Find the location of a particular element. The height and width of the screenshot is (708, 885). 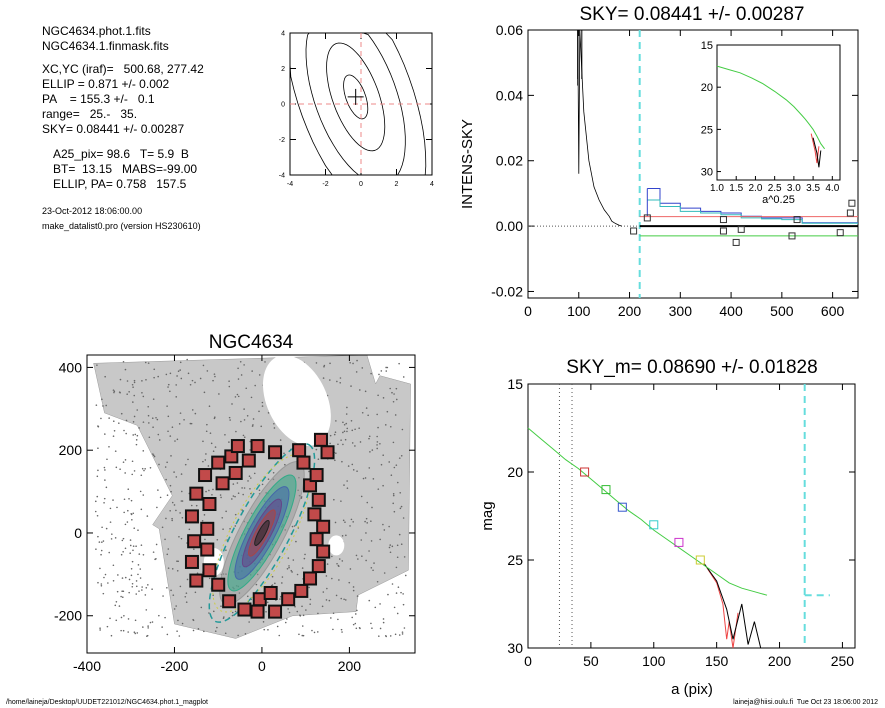

profile-square is located at coordinates (654, 525).